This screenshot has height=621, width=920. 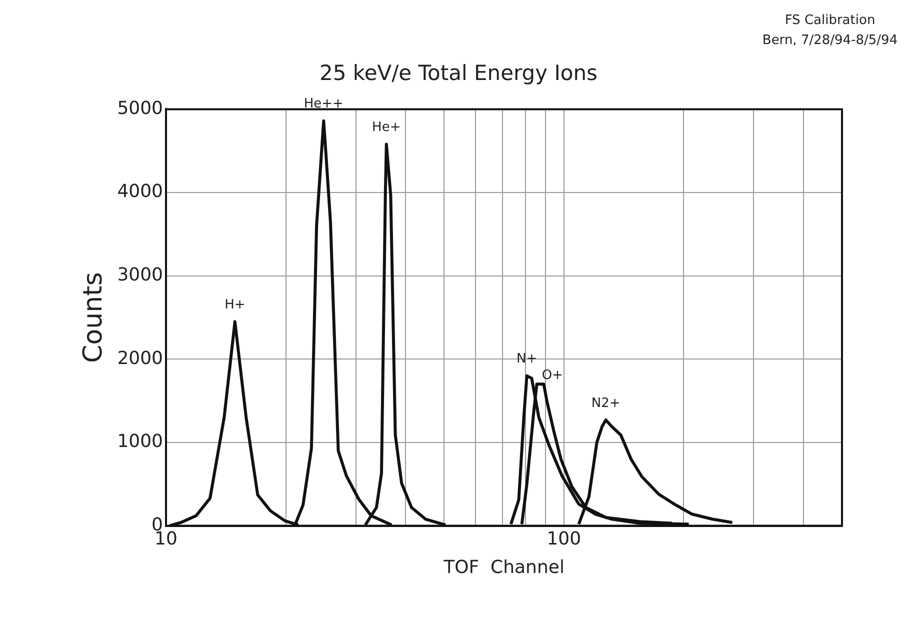 What do you see at coordinates (830, 20) in the screenshot?
I see `text: FS Calibration` at bounding box center [830, 20].